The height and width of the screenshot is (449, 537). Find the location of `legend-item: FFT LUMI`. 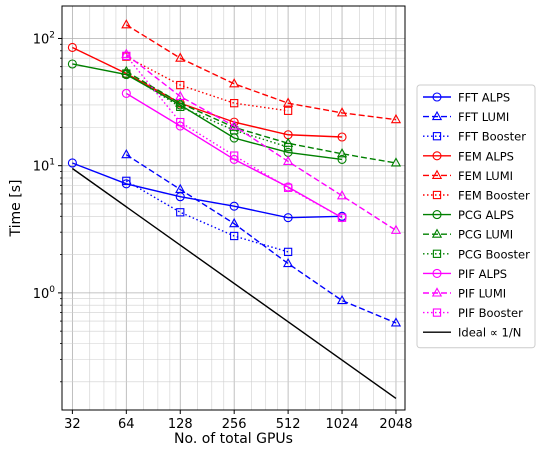

legend-item: FFT LUMI is located at coordinates (466, 117).